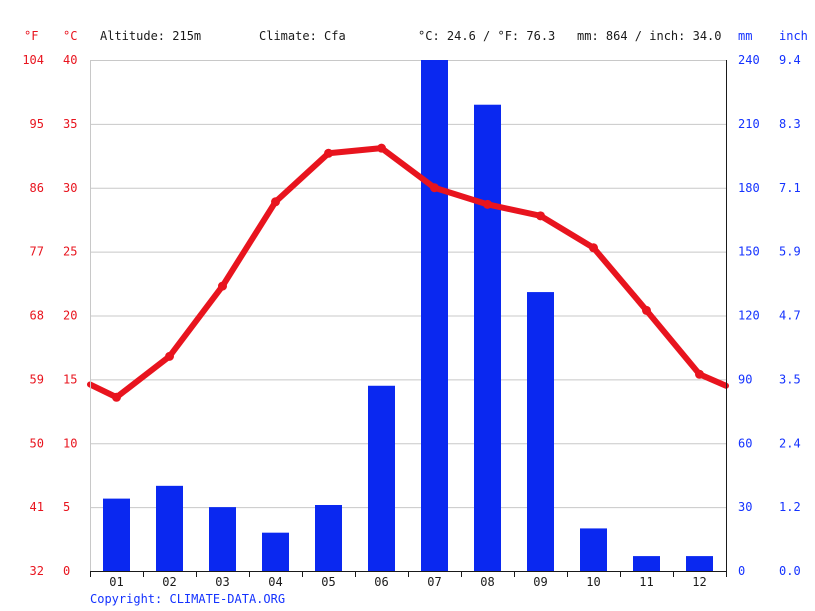 This screenshot has height=611, width=815. What do you see at coordinates (790, 188) in the screenshot?
I see `inch-tick-label: 7.1` at bounding box center [790, 188].